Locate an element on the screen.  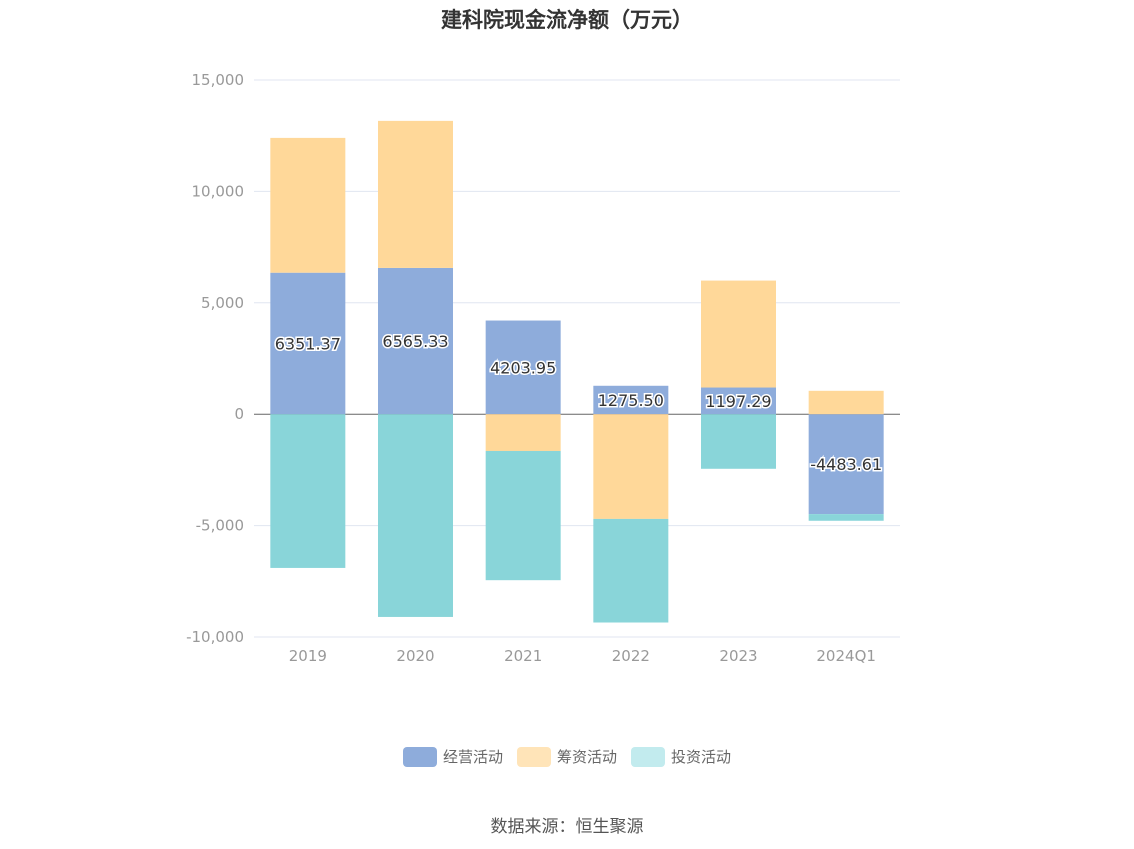
y-tick-label: -10,000 is located at coordinates (215, 637).